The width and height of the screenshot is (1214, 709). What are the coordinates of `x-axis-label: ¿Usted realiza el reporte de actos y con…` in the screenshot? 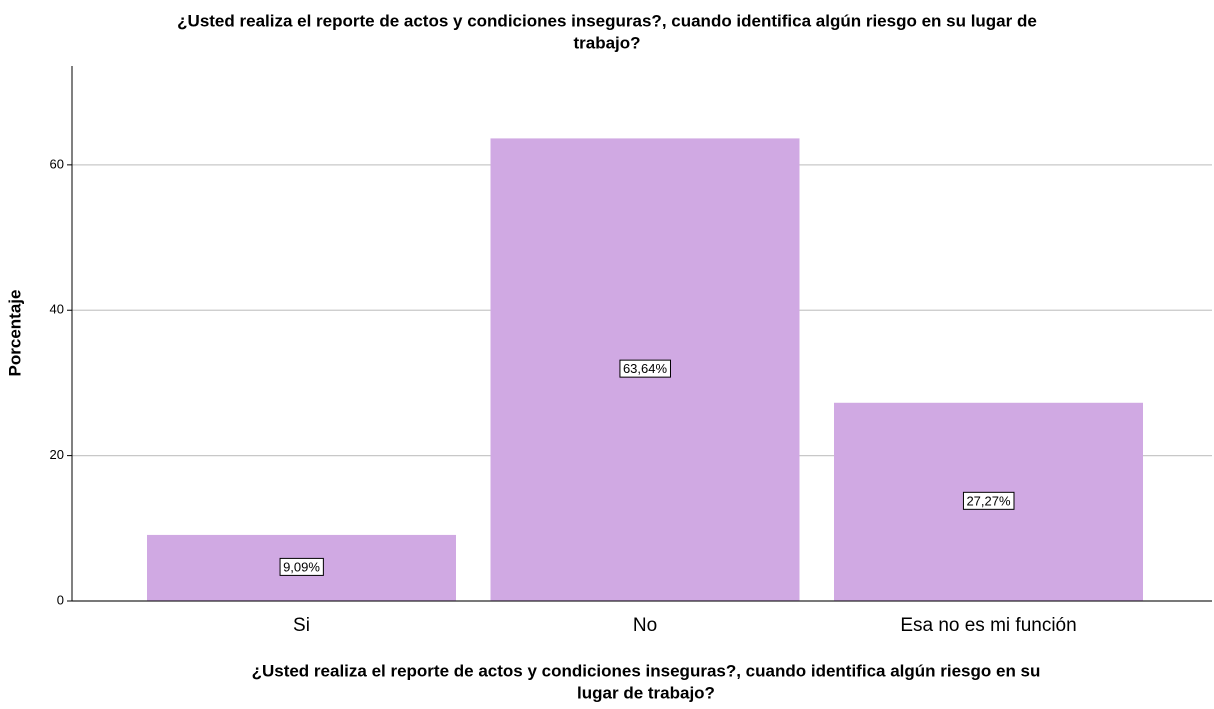 It's located at (646, 670).